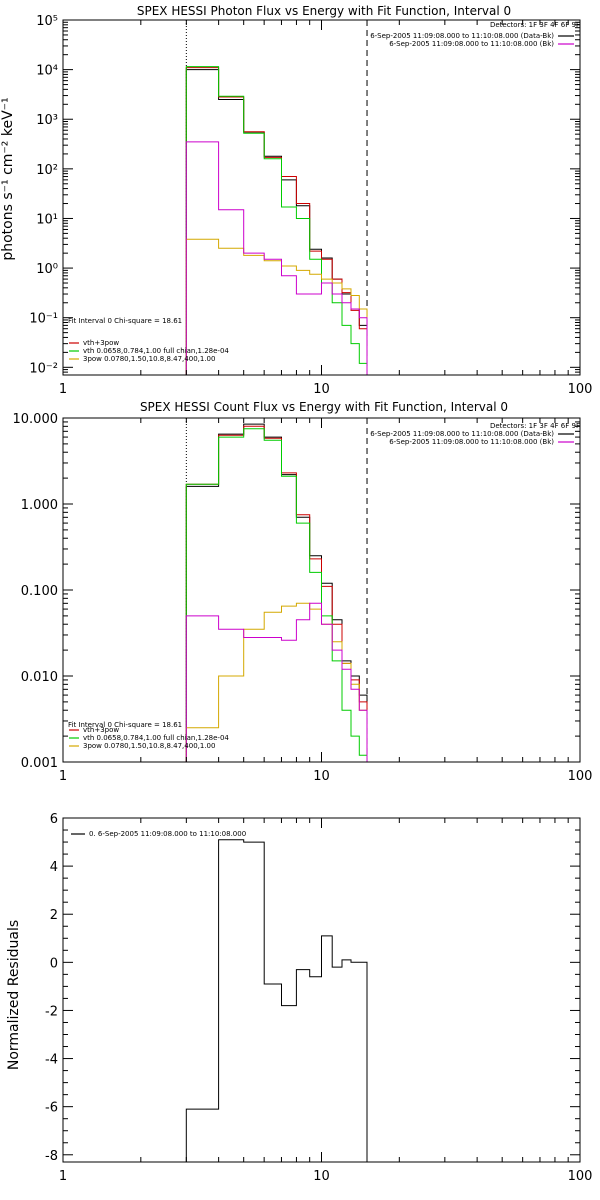 This screenshot has height=1200, width=600. Describe the element at coordinates (14, 995) in the screenshot. I see `y-axis-label: Normalized Residuals` at that location.